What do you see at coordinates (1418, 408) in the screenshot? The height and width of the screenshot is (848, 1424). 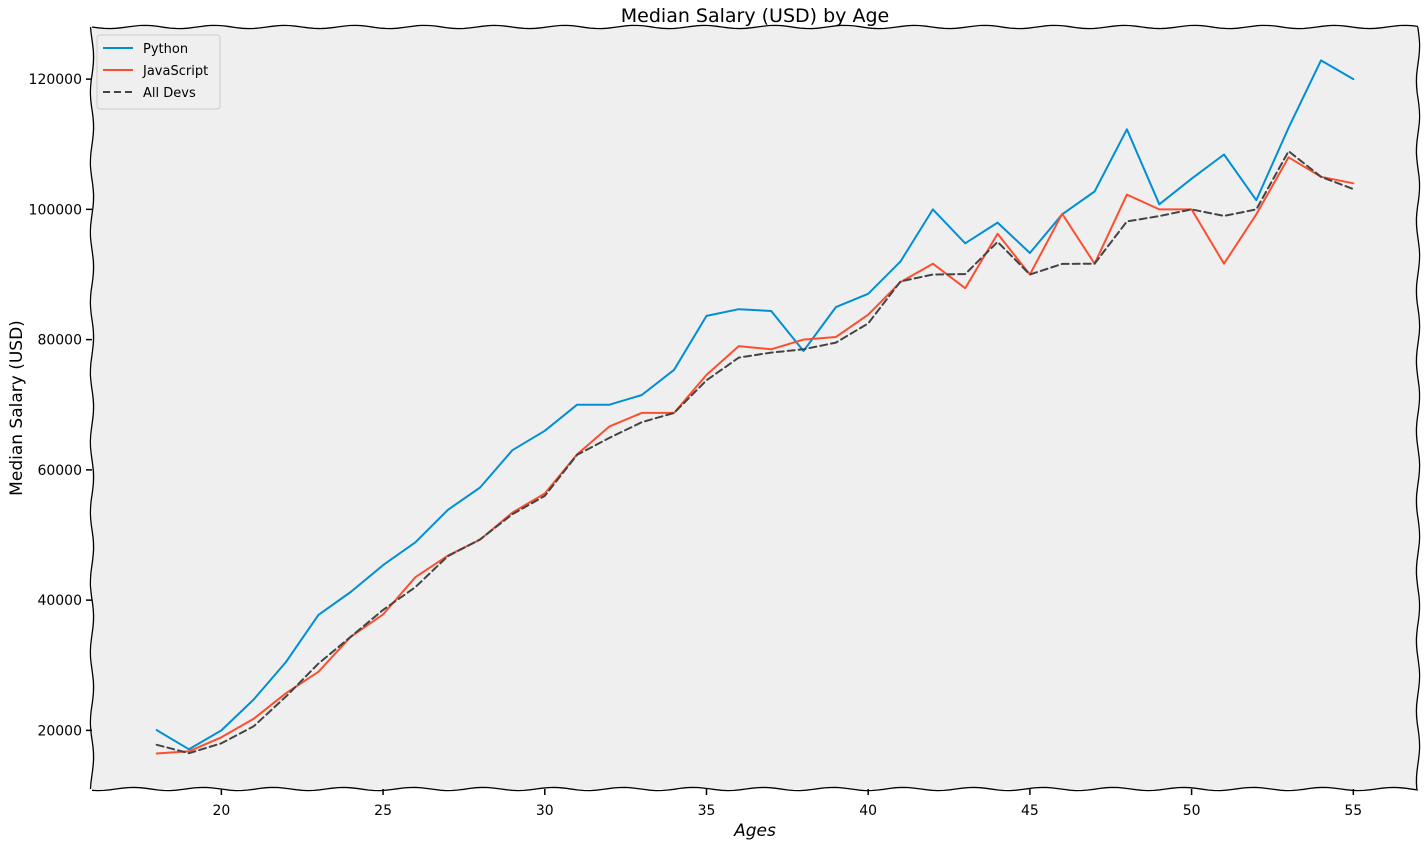 I see `frame-right` at bounding box center [1418, 408].